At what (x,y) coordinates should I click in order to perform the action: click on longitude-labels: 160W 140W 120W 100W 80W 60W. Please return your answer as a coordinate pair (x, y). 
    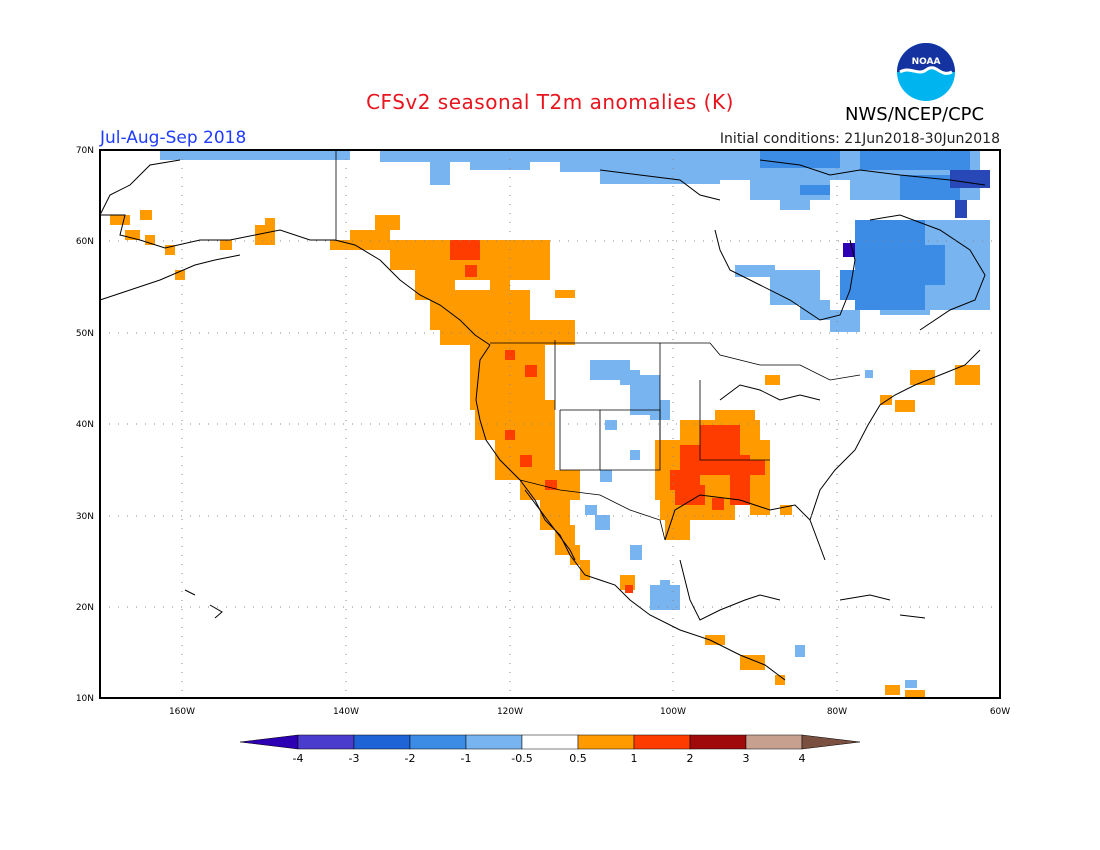
    Looking at the image, I should click on (589, 712).